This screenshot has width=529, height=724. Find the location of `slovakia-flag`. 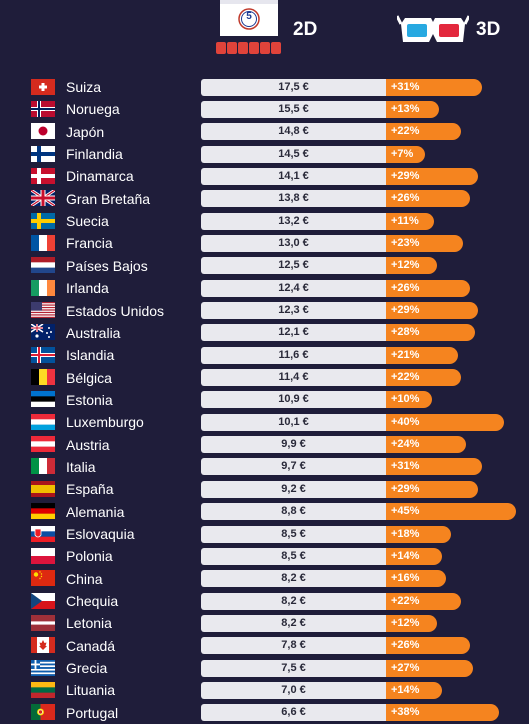

slovakia-flag is located at coordinates (43, 533).